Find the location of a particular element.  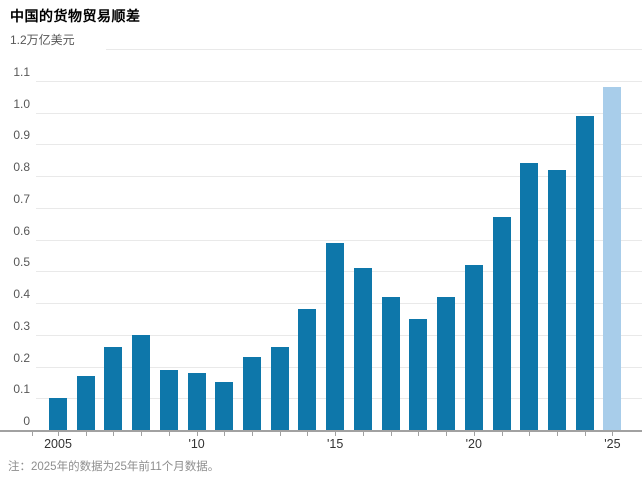

chart-title: 中国的货物贸易顺差 is located at coordinates (75, 16).